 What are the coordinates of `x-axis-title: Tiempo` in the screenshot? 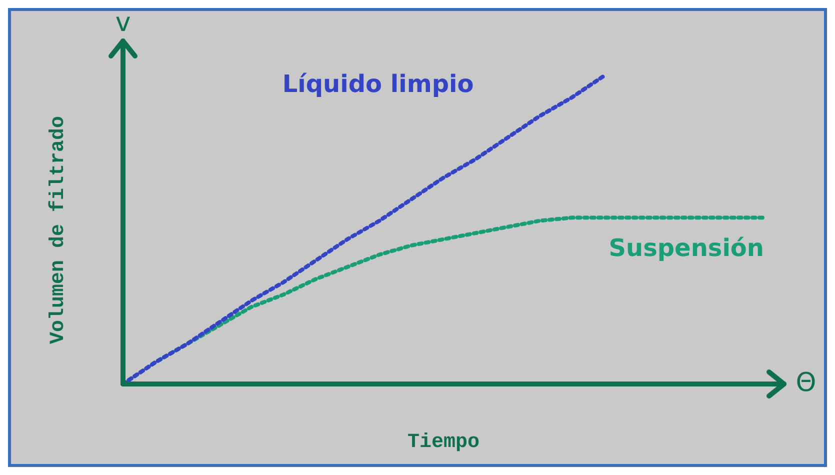 It's located at (443, 442).